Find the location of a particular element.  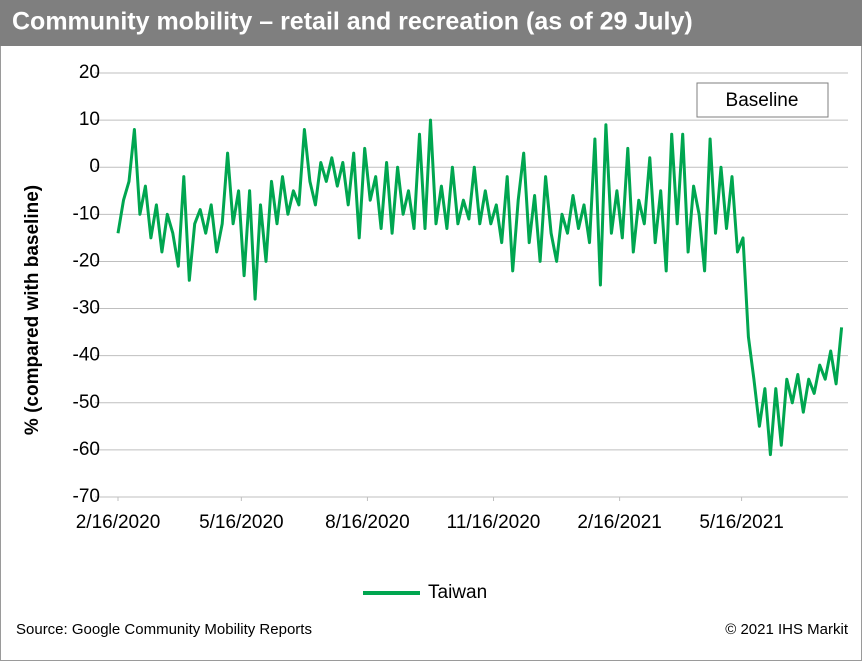

x-tick-label: 2/16/2021 is located at coordinates (619, 522).